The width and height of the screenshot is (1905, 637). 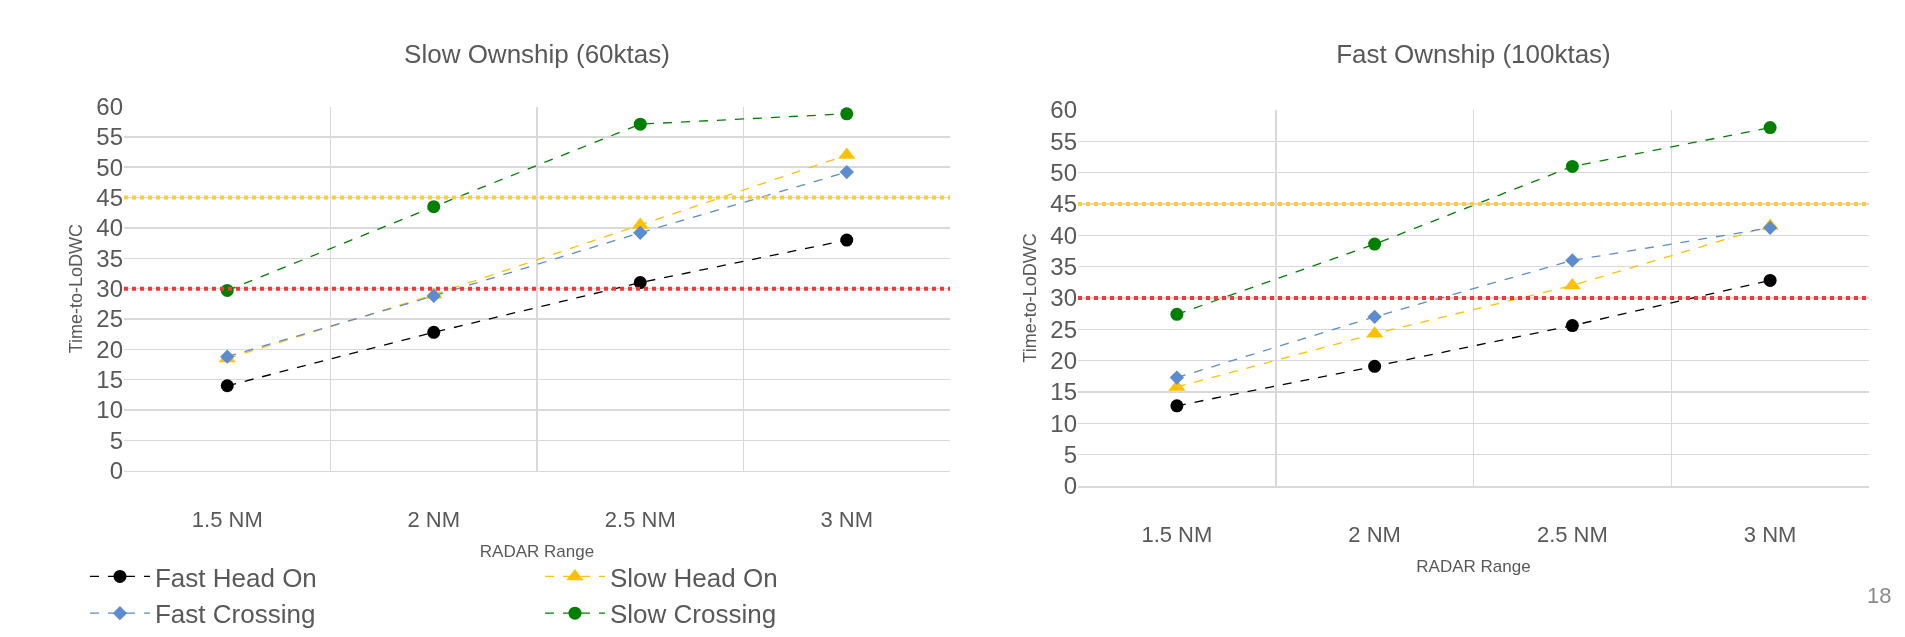 I want to click on chart-title: Fast Ownship (100ktas), so click(x=1473, y=54).